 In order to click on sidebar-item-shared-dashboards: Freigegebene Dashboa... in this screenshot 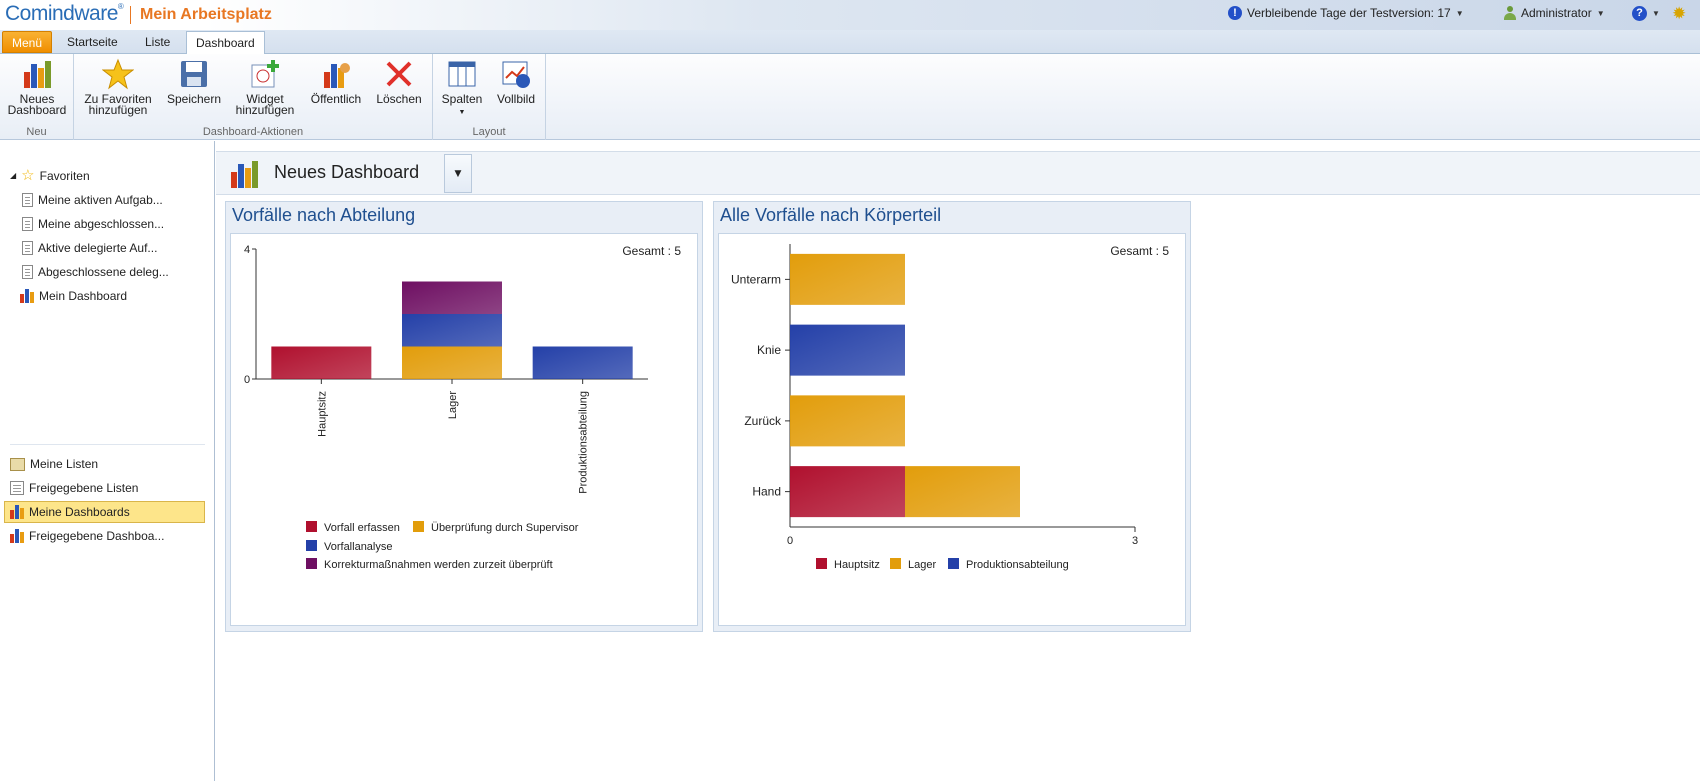, I will do `click(87, 536)`.